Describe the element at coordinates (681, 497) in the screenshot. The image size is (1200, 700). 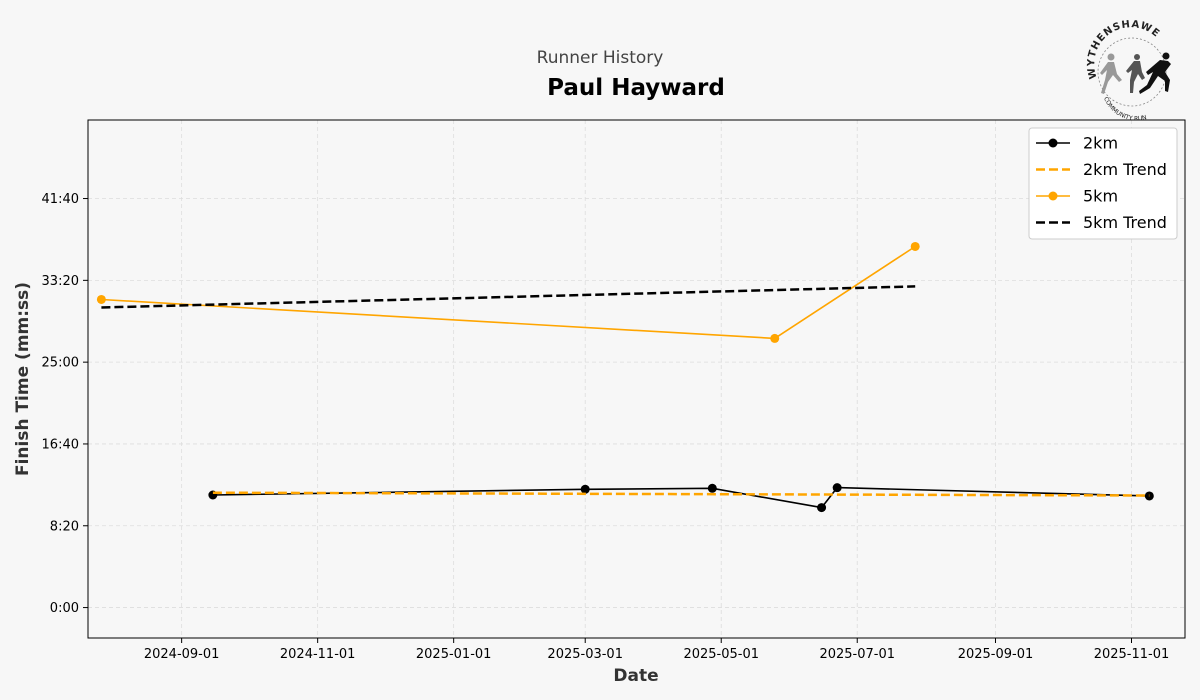
I see `series-line-2km` at that location.